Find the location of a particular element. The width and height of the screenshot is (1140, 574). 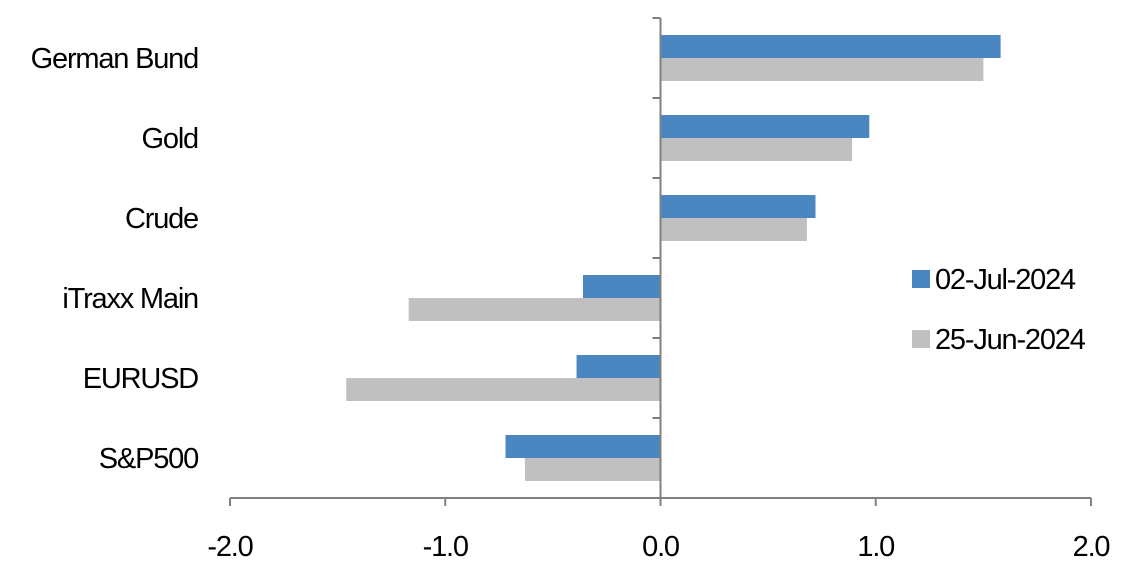

category-label: iTraxx Main is located at coordinates (130, 299).